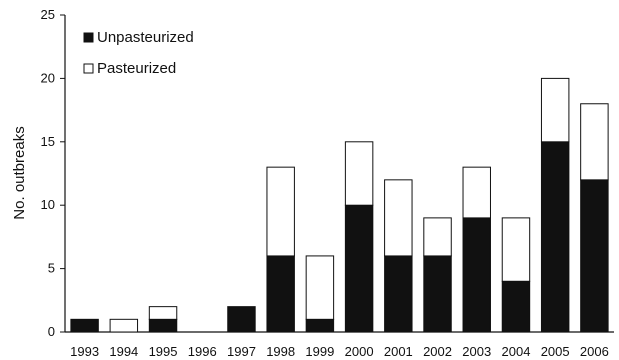 Image resolution: width=619 pixels, height=360 pixels. I want to click on y-ticks: 0 5 10 15 20 25, so click(53, 173).